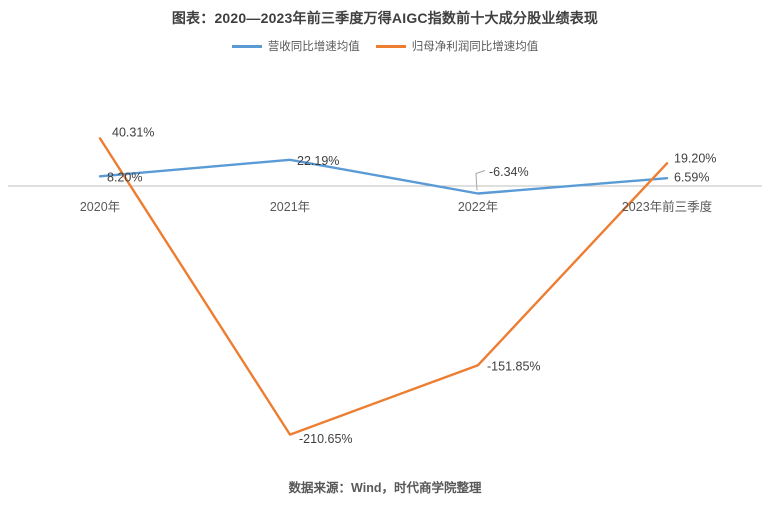  Describe the element at coordinates (313, 47) in the screenshot. I see `legend-label-revenue: 营收同比增速均值` at that location.